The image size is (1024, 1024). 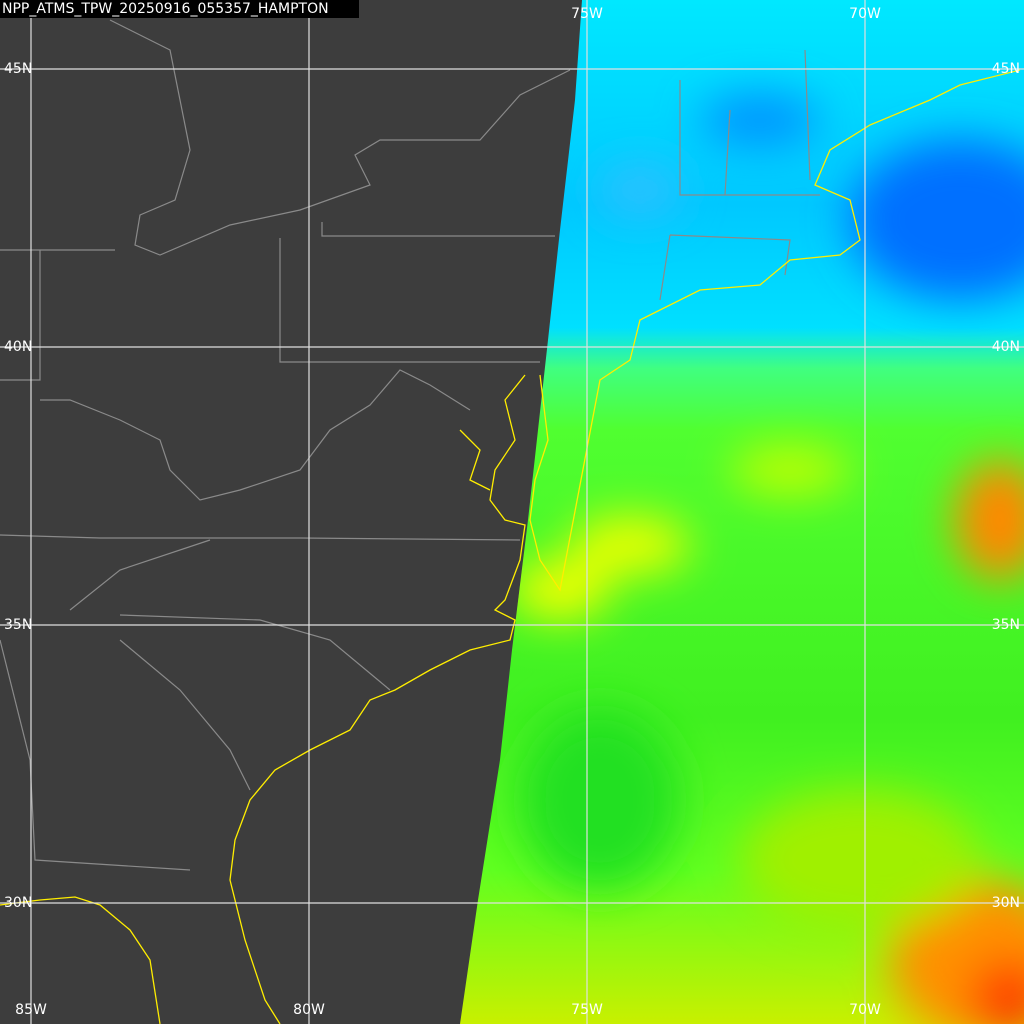 I want to click on title-bg, so click(x=179, y=9).